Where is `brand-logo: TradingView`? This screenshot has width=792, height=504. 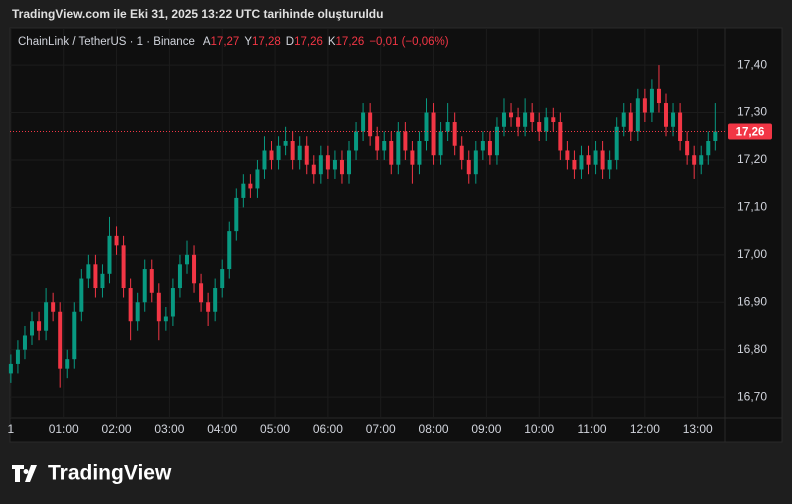 brand-logo: TradingView is located at coordinates (92, 473).